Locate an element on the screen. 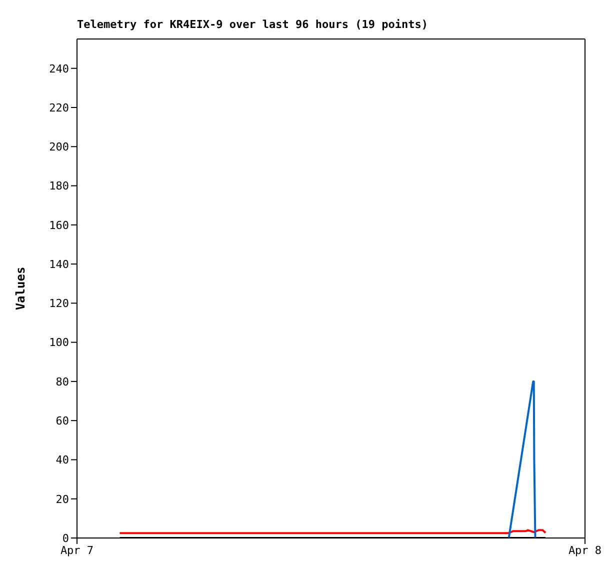 Image resolution: width=615 pixels, height=579 pixels. y-tick-label: 240 is located at coordinates (59, 69).